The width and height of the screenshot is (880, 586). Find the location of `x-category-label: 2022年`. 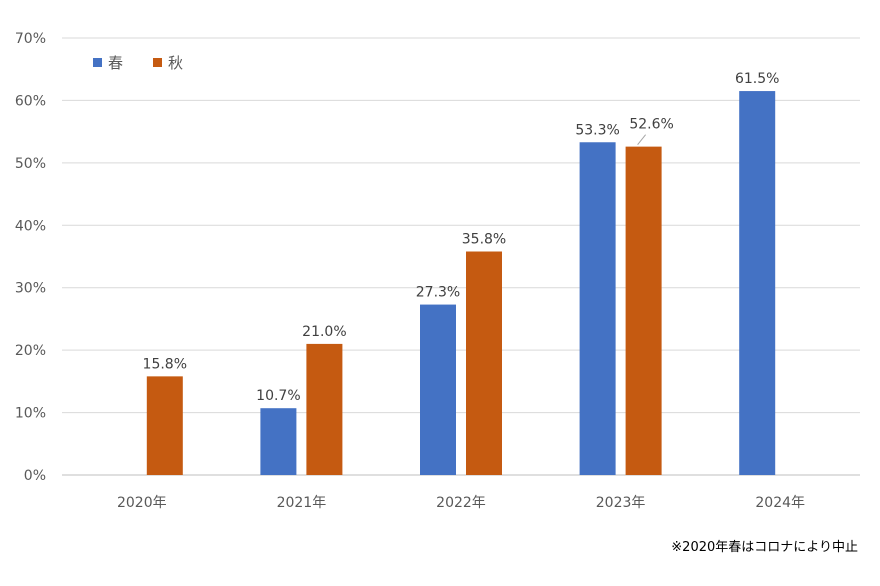

x-category-label: 2022年 is located at coordinates (461, 503).